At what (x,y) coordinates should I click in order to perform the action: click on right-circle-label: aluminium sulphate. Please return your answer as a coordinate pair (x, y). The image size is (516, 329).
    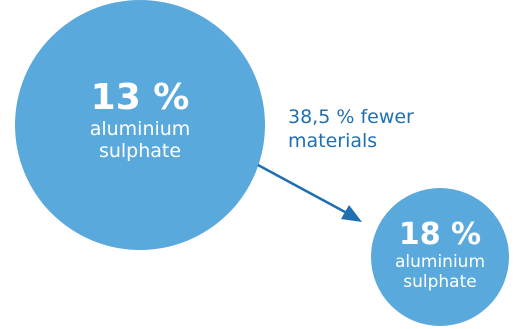
    Looking at the image, I should click on (440, 271).